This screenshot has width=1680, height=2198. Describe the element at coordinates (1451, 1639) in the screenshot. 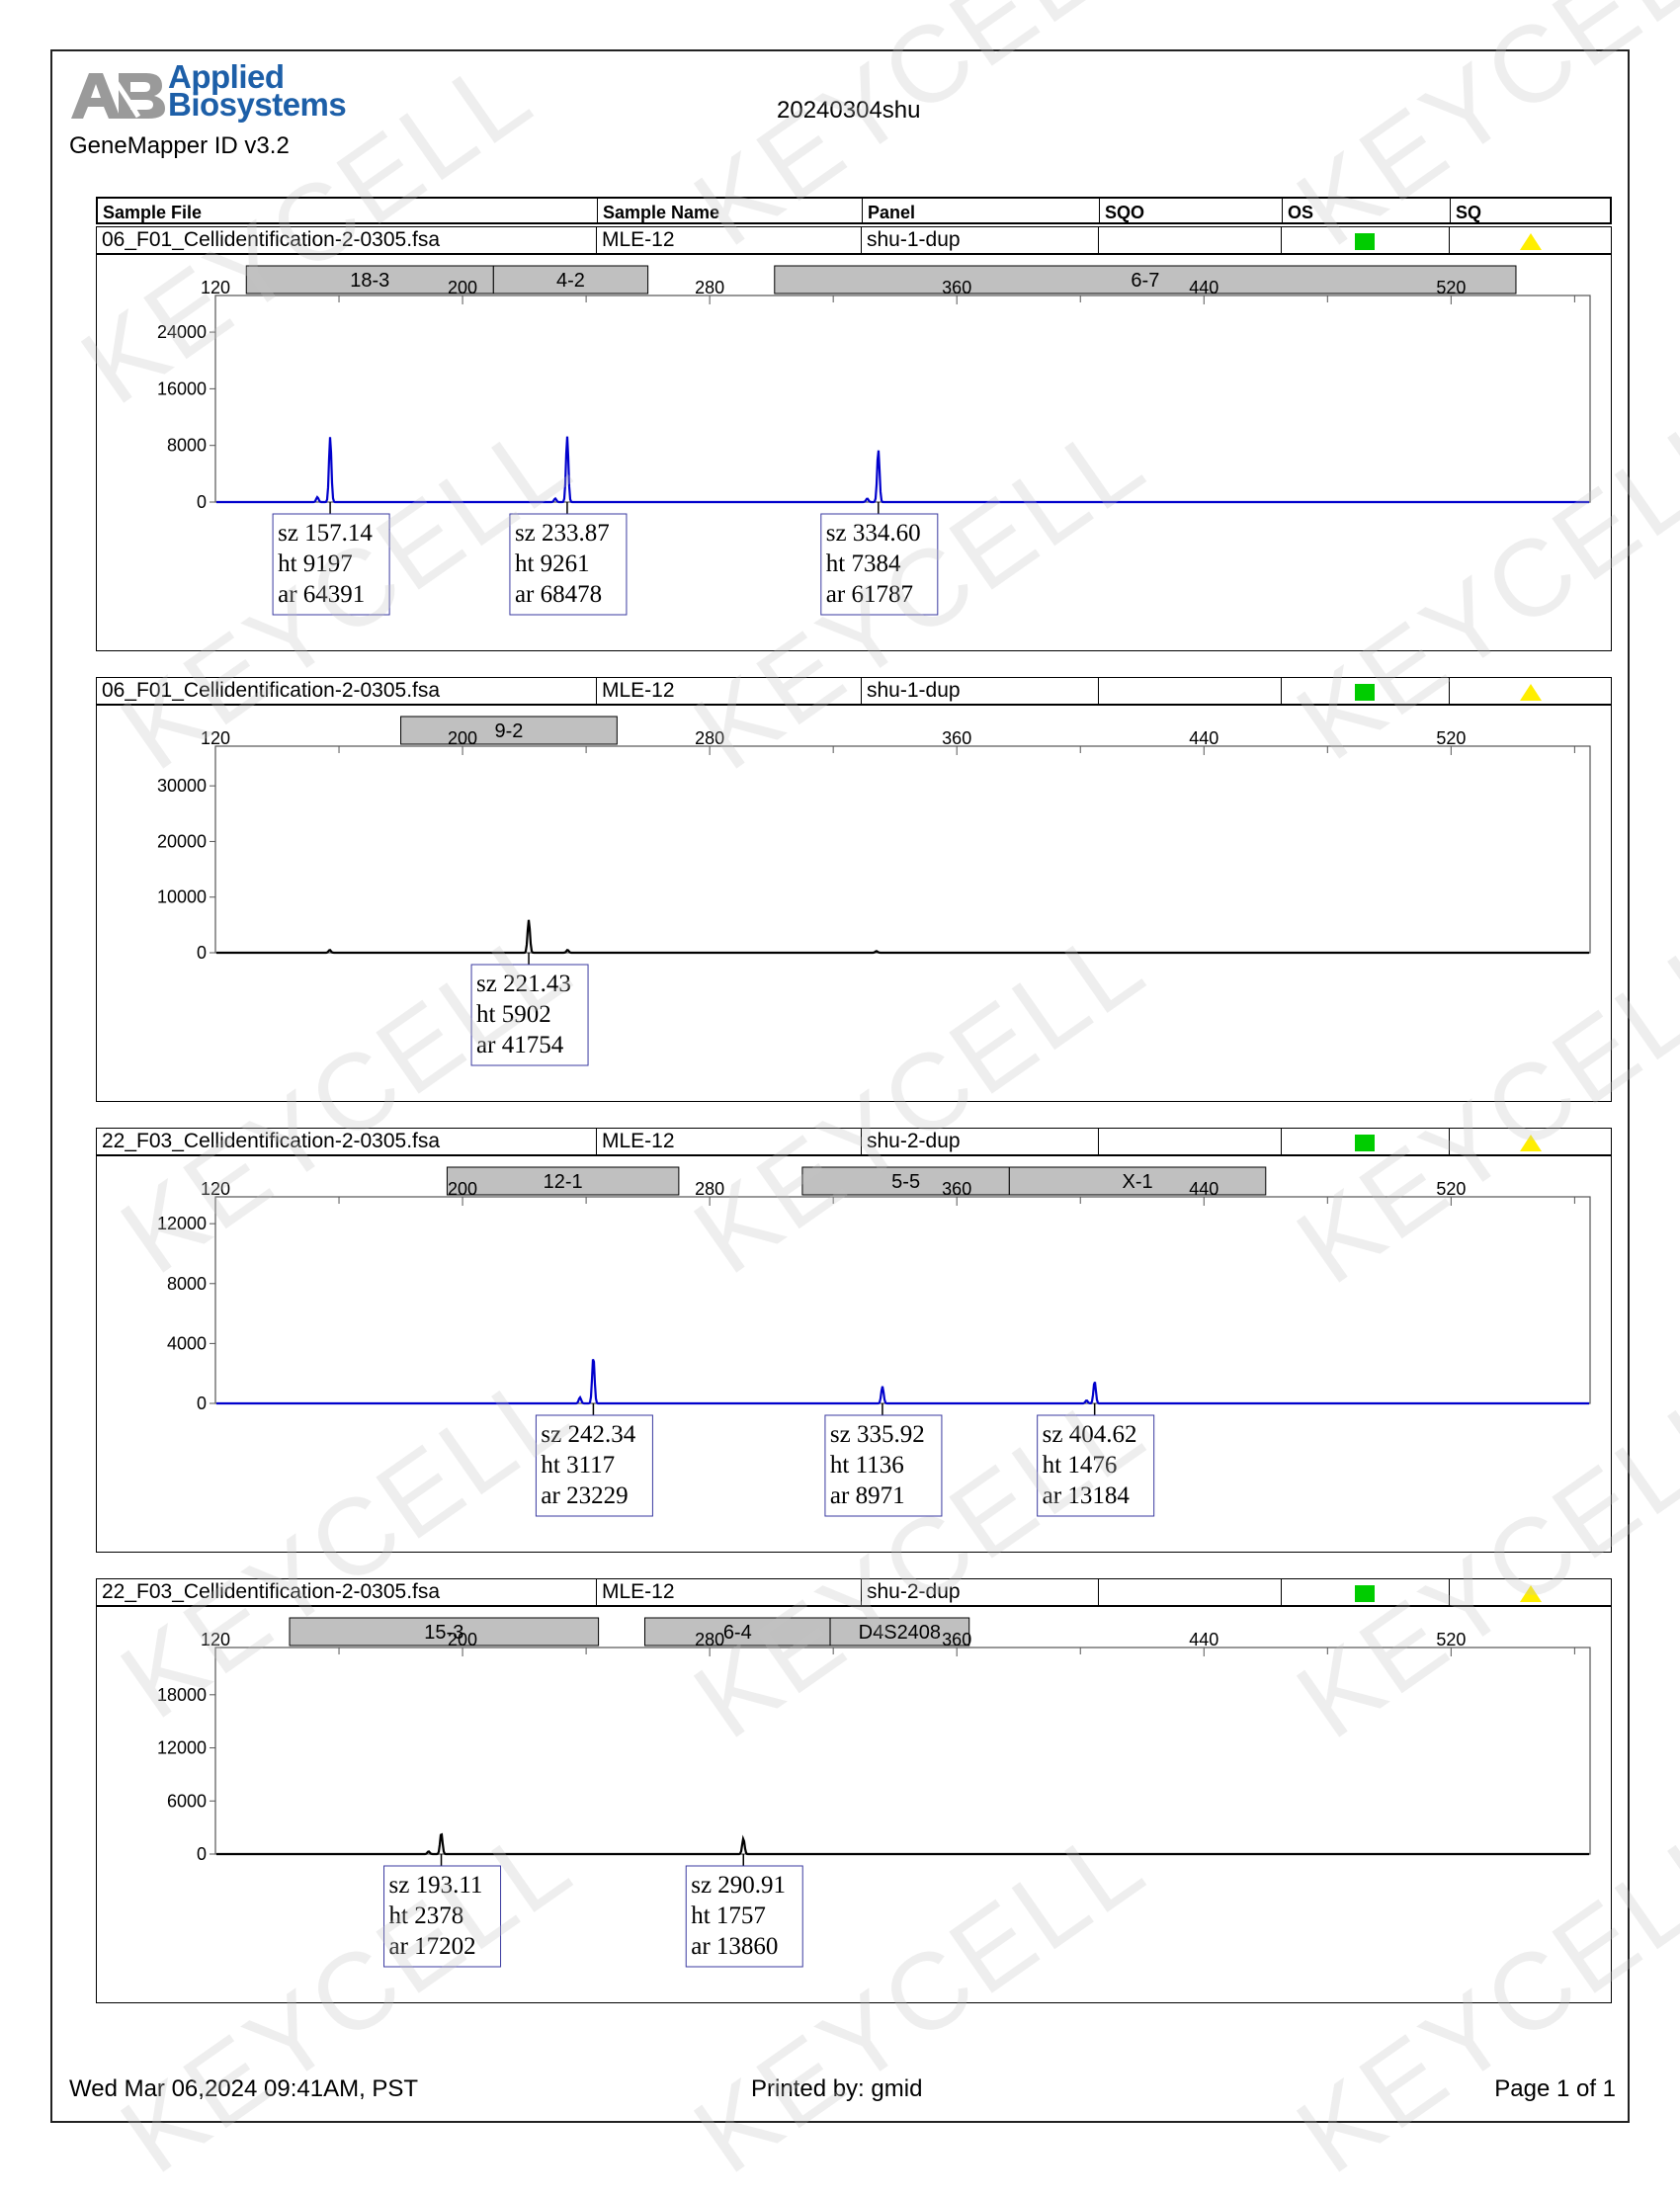

I see `x-tick-label: 520` at that location.